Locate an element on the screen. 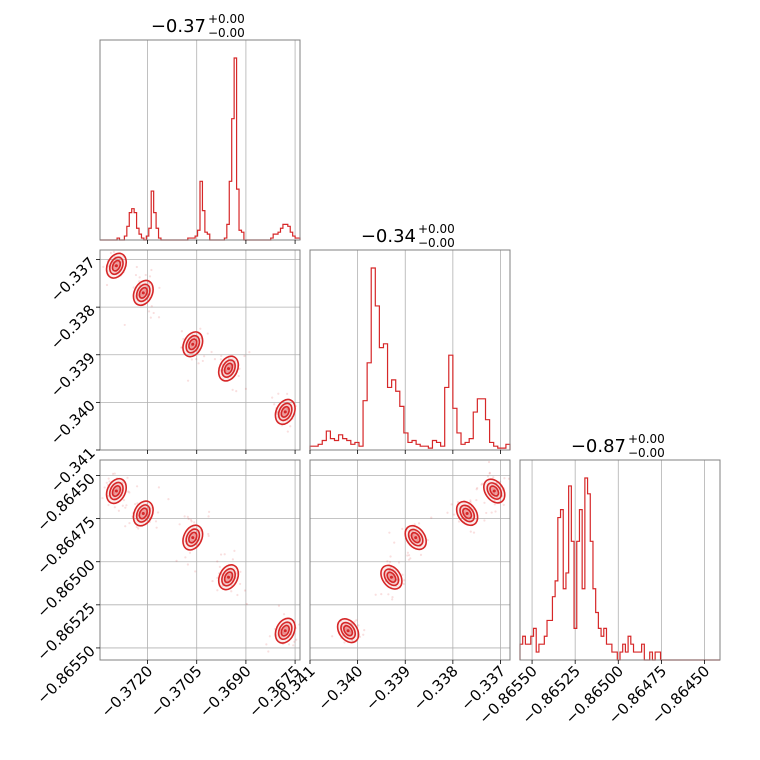  y-tick-label-param2: −0.338 is located at coordinates (73, 327).